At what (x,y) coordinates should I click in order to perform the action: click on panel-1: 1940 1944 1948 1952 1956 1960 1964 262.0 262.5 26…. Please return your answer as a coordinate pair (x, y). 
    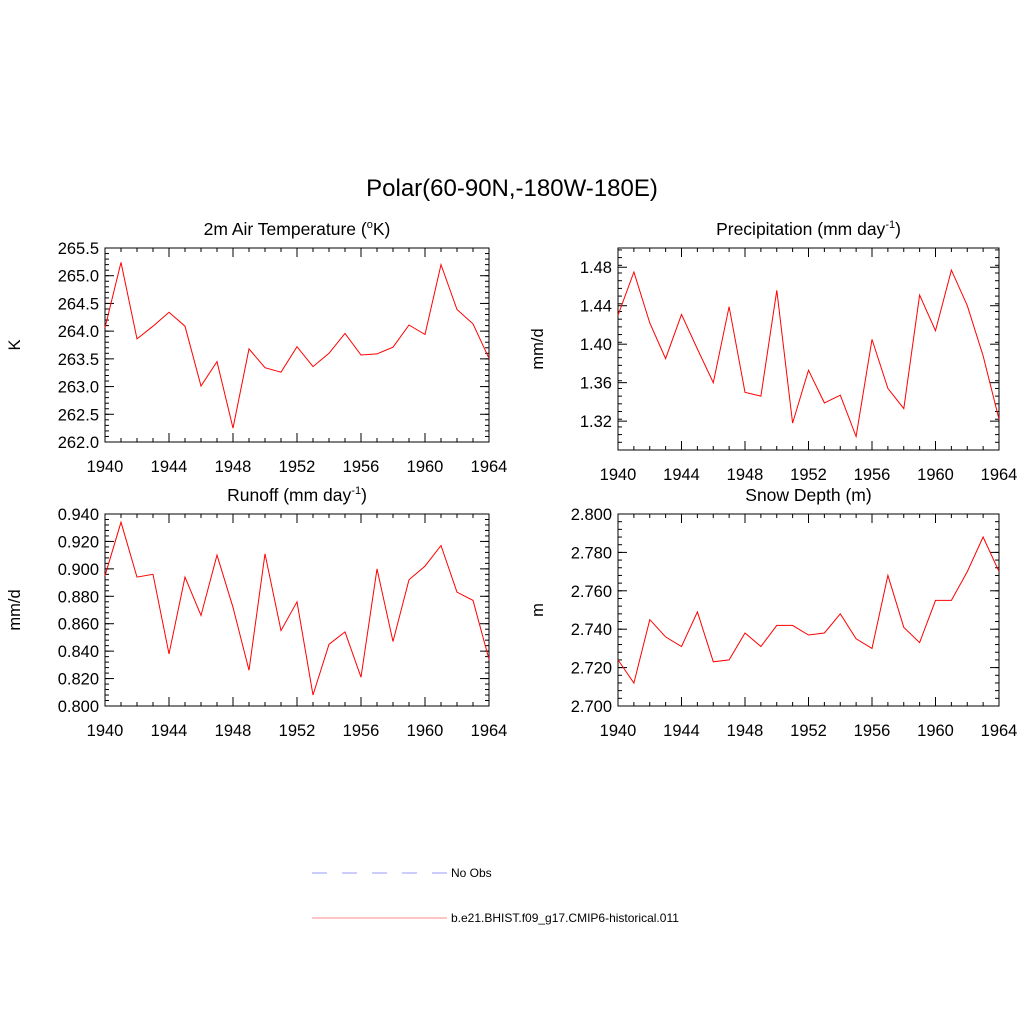
    Looking at the image, I should click on (256, 347).